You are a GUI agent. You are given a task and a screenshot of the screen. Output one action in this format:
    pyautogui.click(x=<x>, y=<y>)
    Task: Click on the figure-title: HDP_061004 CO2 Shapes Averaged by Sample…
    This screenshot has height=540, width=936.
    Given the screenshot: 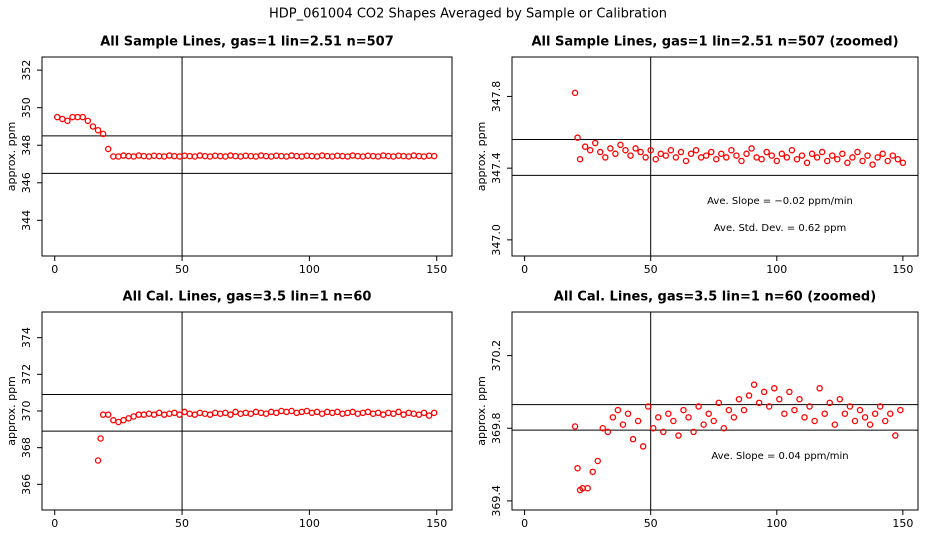 What is the action you would take?
    pyautogui.click(x=468, y=14)
    